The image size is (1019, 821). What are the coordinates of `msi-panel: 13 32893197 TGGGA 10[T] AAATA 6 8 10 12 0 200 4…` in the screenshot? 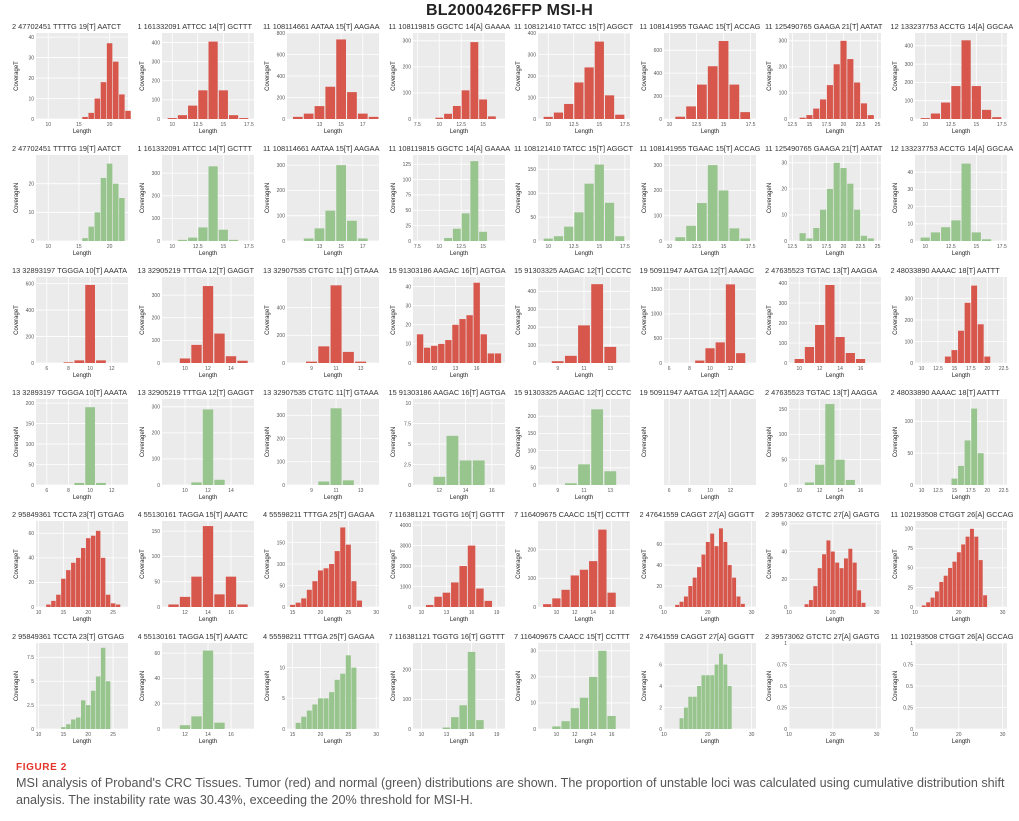 It's located at (72, 326).